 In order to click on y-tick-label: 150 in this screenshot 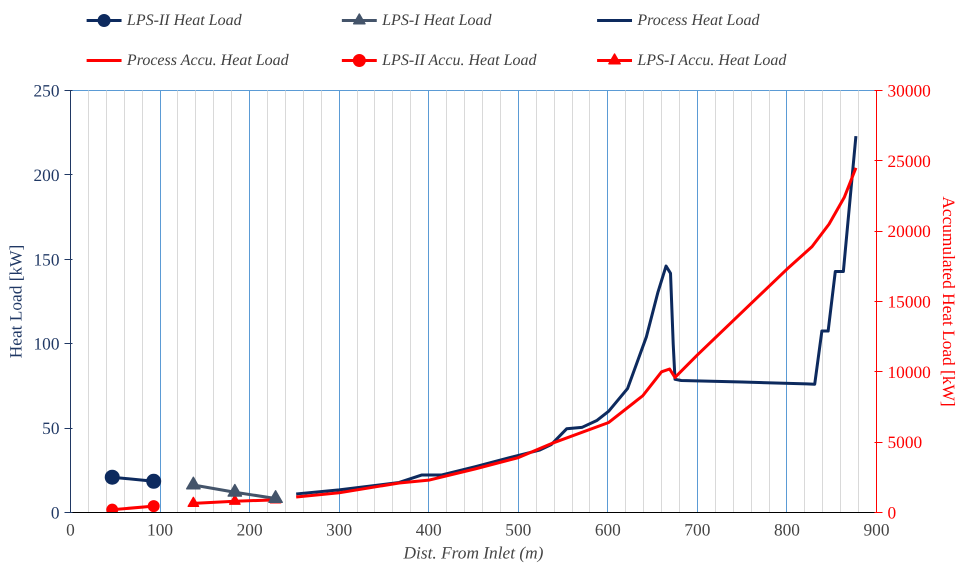, I will do `click(47, 260)`.